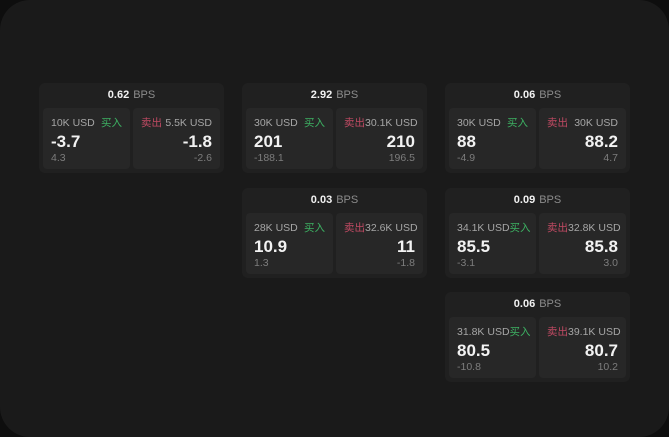 This screenshot has width=669, height=437. Describe the element at coordinates (594, 331) in the screenshot. I see `sell-size: 39.1K USD` at that location.